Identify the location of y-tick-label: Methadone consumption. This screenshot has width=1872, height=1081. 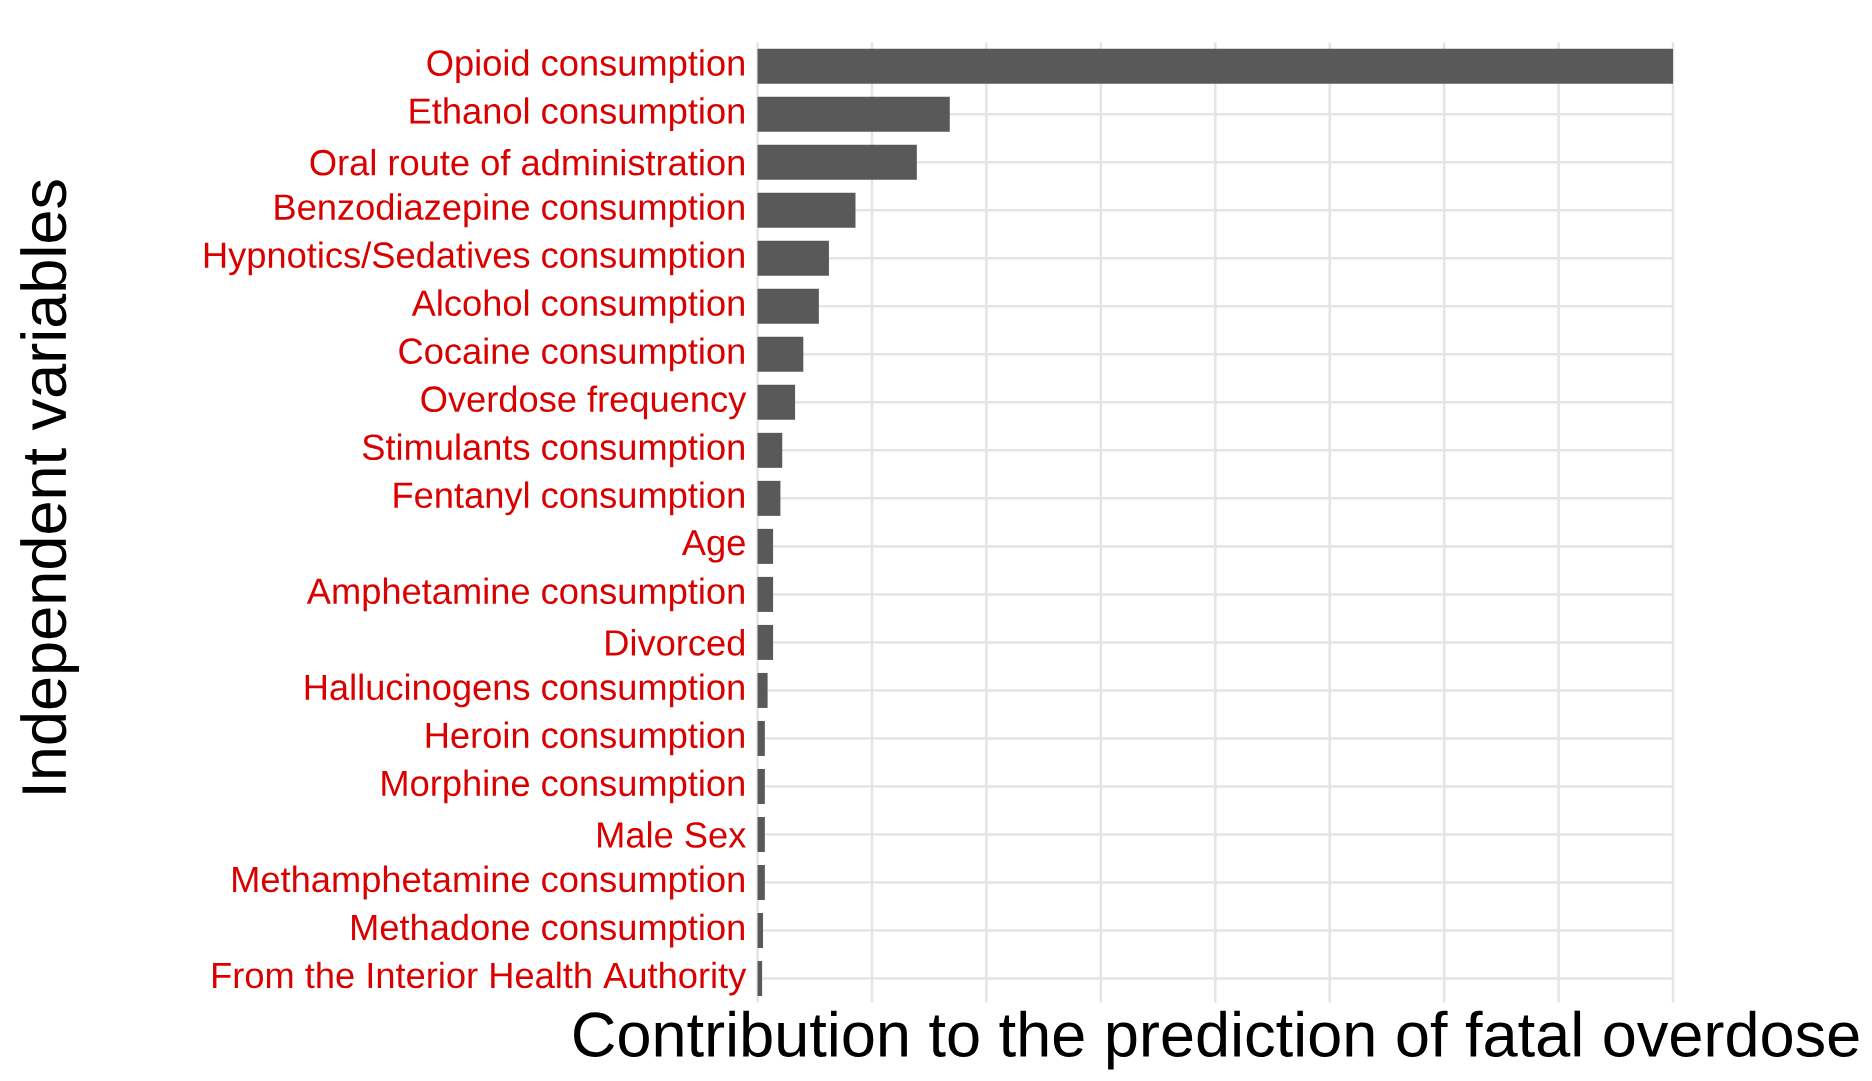
(548, 930).